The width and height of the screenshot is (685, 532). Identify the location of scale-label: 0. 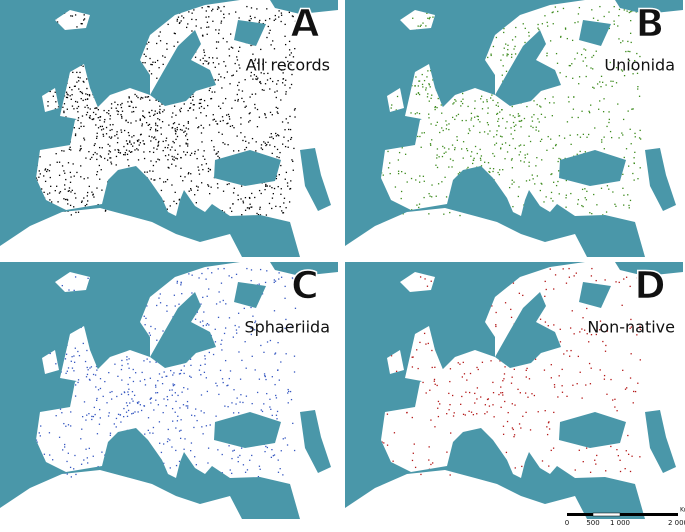
(567, 523).